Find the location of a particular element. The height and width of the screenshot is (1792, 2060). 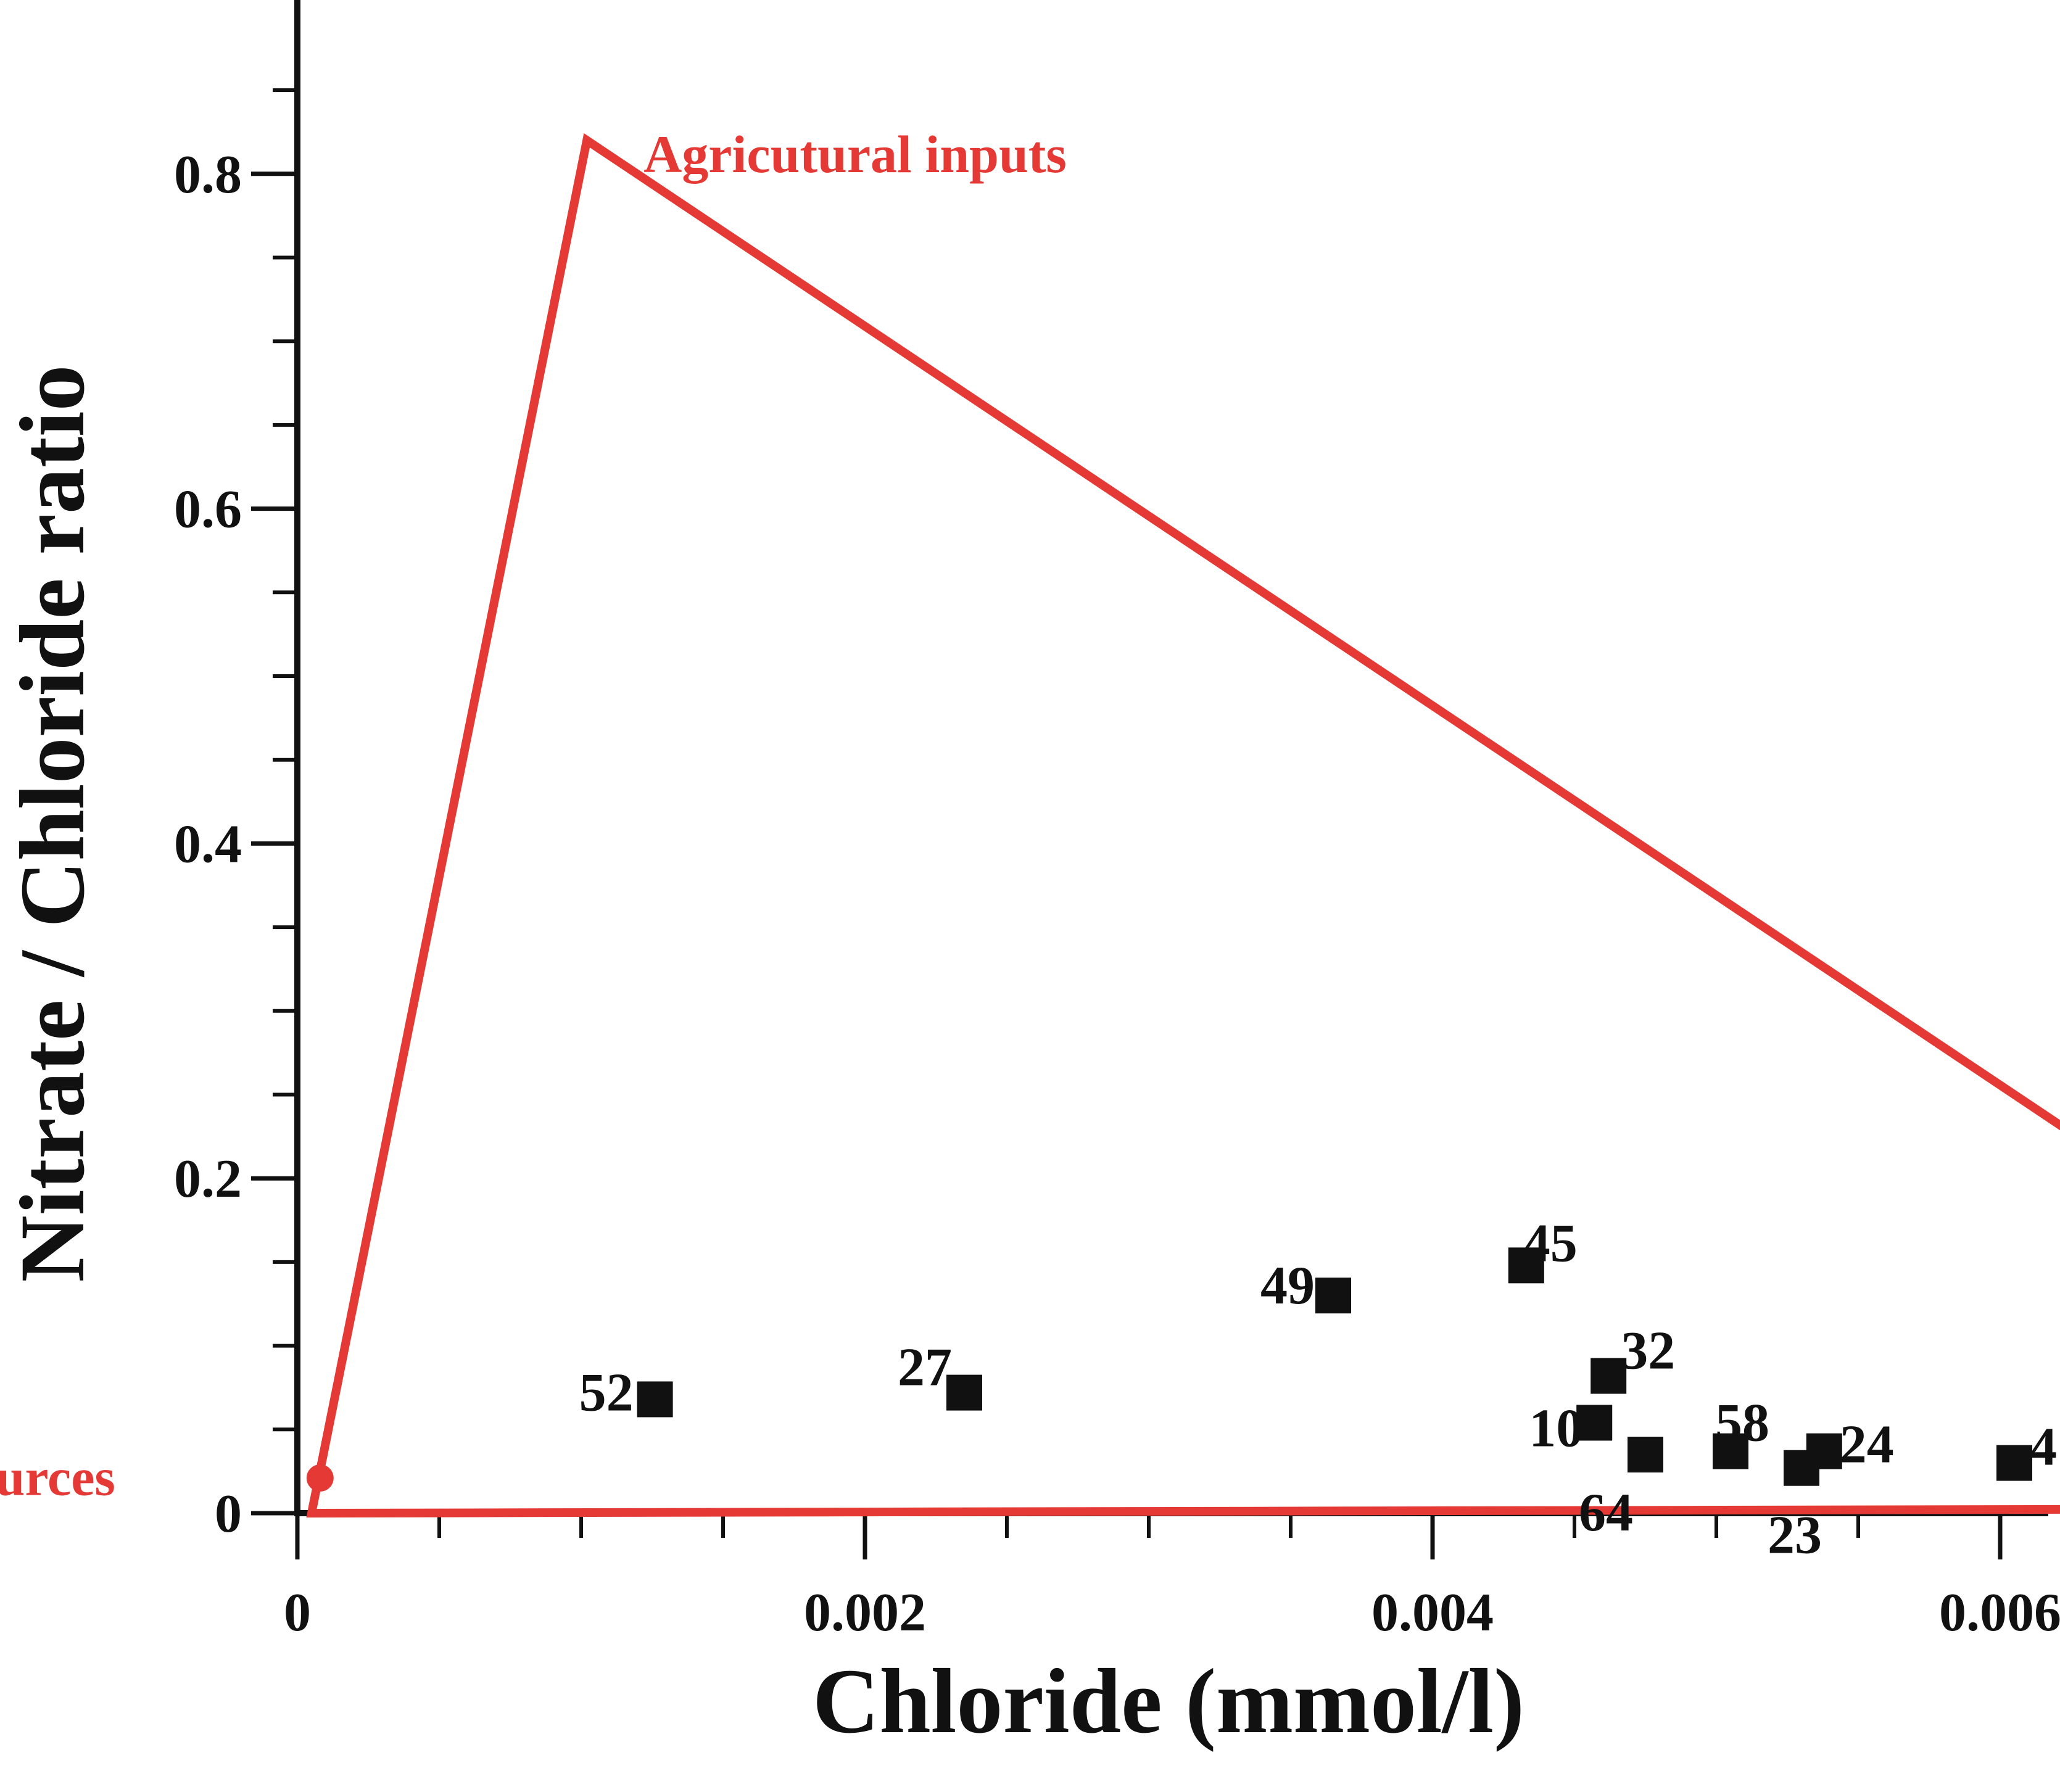

y-tick-label: 0.8 is located at coordinates (208, 175).